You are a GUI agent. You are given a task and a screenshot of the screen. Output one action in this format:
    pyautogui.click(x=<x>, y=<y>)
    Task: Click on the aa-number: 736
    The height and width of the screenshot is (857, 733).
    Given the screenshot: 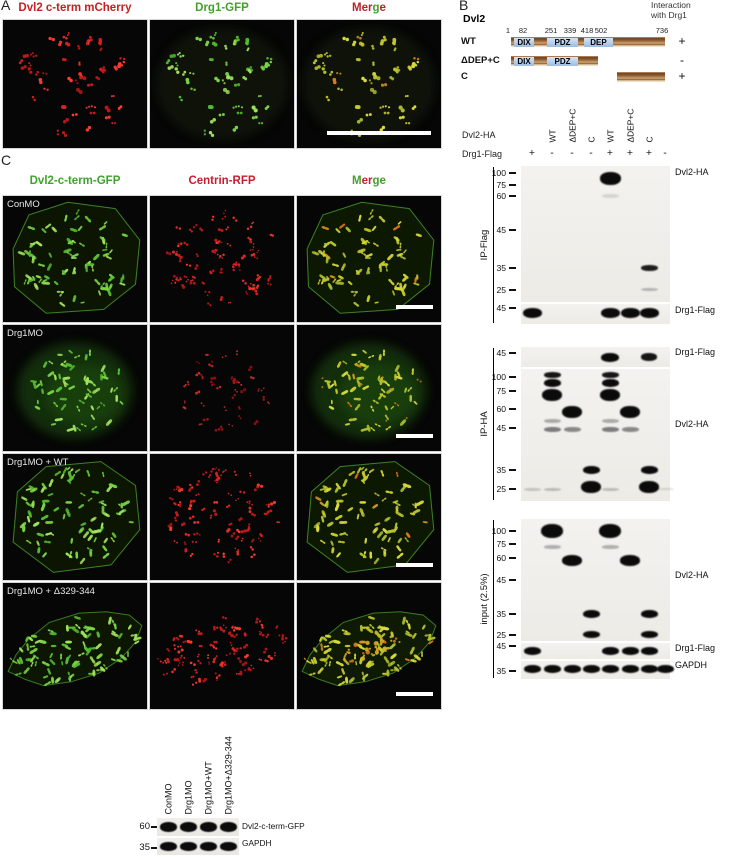 What is the action you would take?
    pyautogui.click(x=662, y=30)
    